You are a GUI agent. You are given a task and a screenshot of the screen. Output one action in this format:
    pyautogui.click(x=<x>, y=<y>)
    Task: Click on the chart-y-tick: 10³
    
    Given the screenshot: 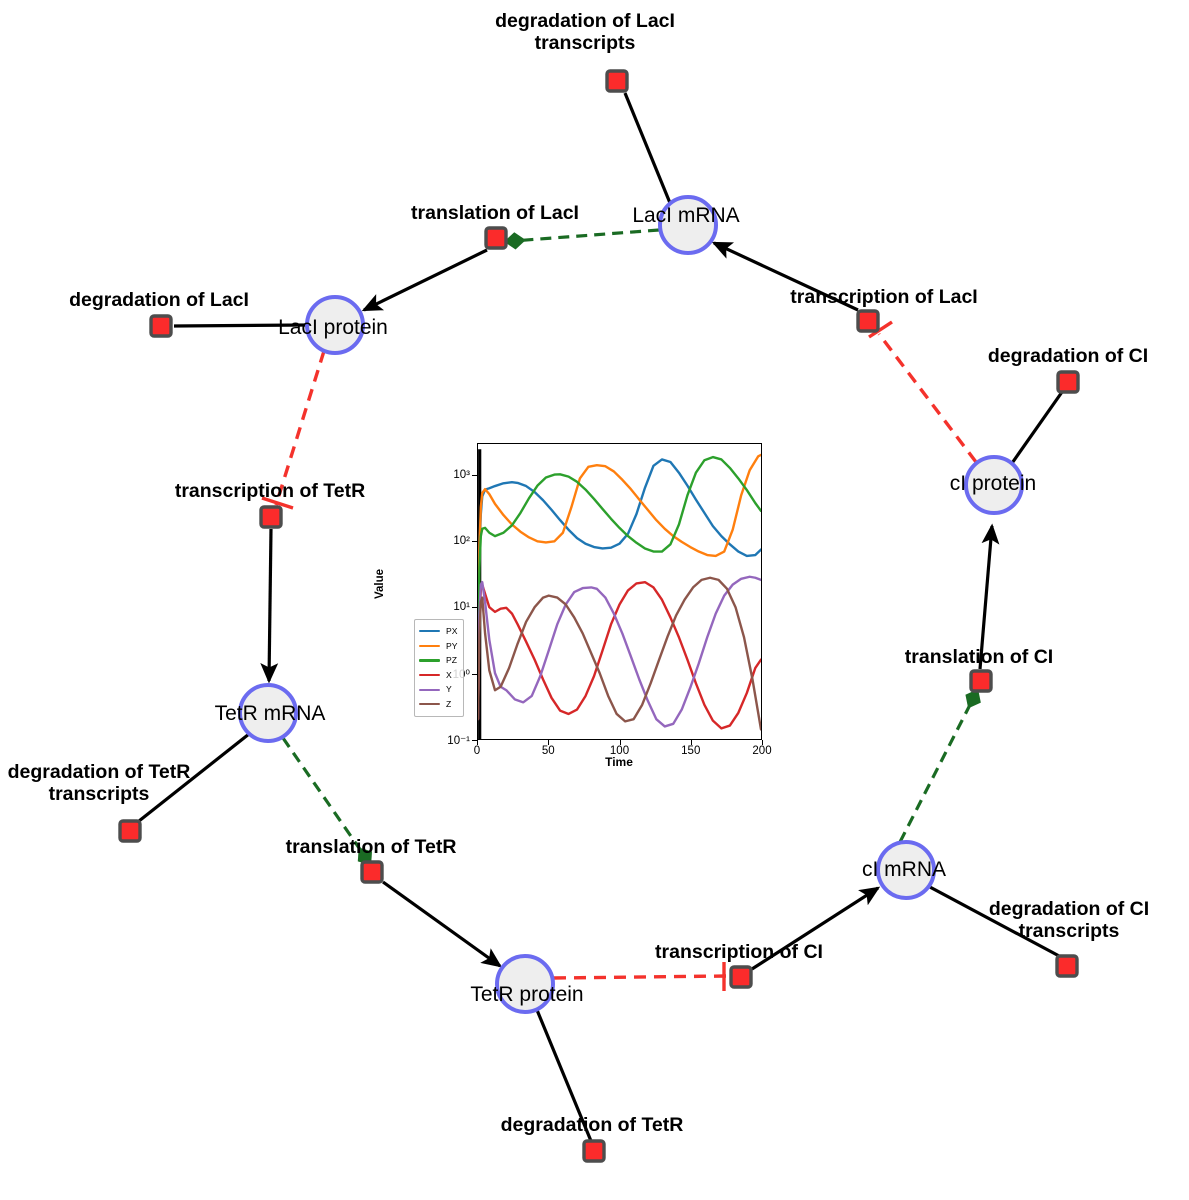 What is the action you would take?
    pyautogui.click(x=461, y=474)
    